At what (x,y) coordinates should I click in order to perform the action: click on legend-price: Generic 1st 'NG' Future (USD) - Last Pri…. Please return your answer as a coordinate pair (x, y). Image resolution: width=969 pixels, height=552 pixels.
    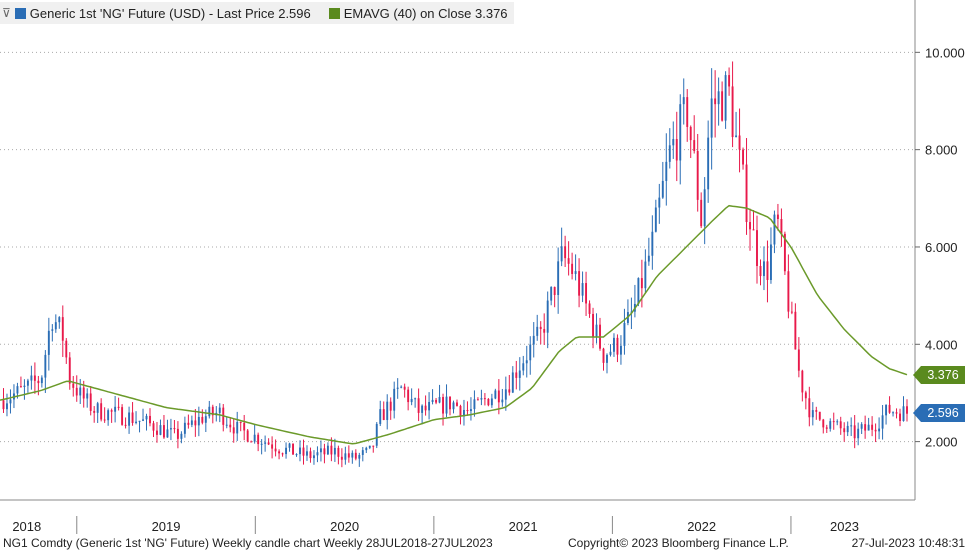
    Looking at the image, I should click on (170, 13).